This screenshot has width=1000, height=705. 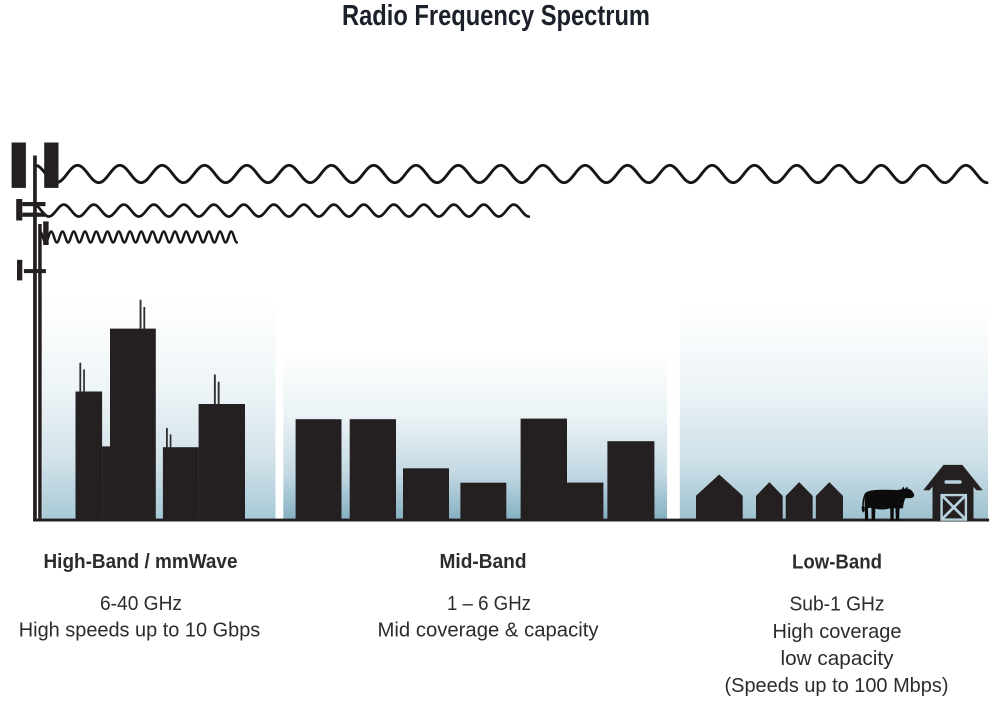 I want to click on svg-text: High coverage, so click(x=837, y=631).